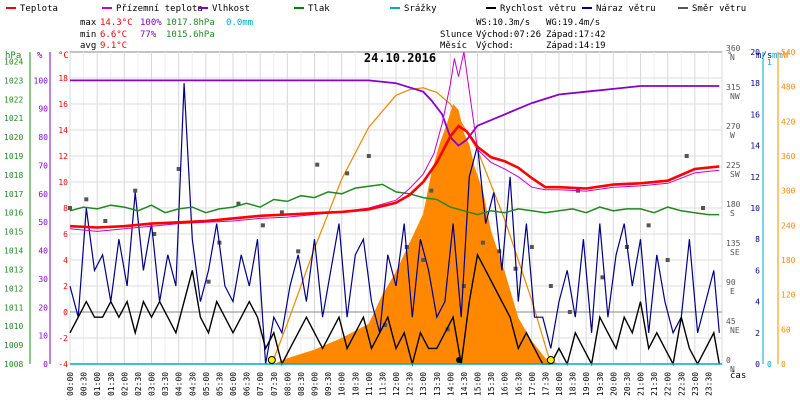  I want to click on x-tick-label: 22:30, so click(681, 384).